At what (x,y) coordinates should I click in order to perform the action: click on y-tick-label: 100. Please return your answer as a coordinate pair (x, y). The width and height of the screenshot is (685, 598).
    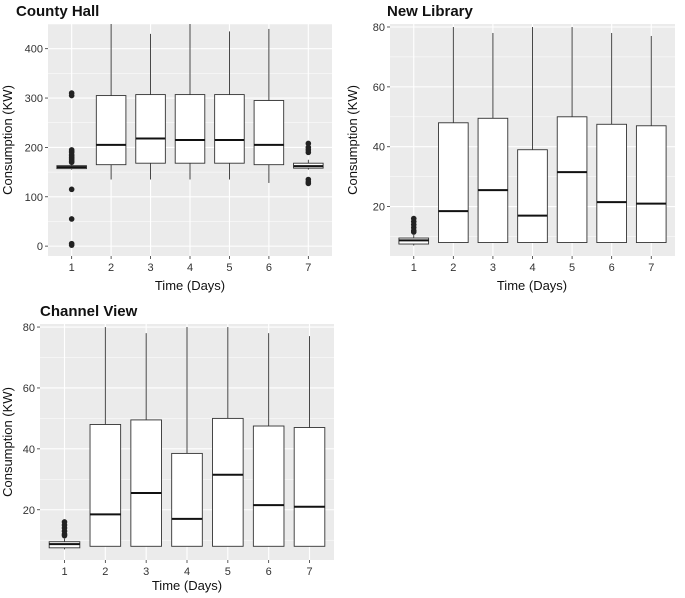
    Looking at the image, I should click on (34, 198).